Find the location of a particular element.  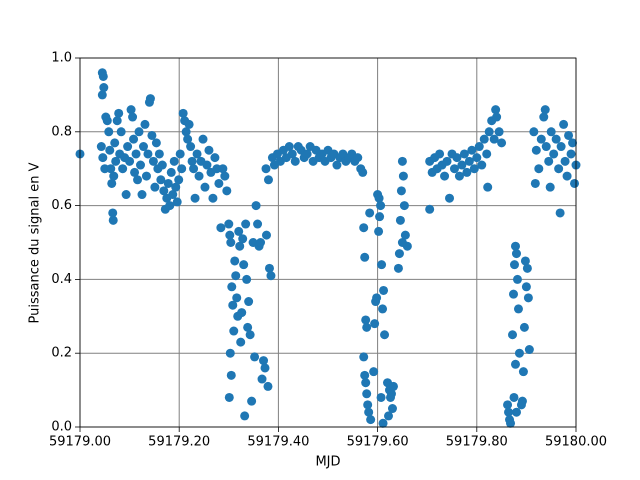

y-tick-label: 1.0 is located at coordinates (61, 58).